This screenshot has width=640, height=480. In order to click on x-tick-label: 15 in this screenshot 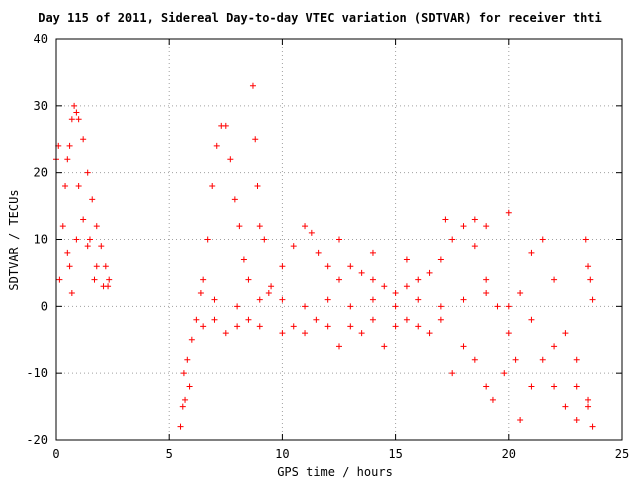, I will do `click(395, 454)`.